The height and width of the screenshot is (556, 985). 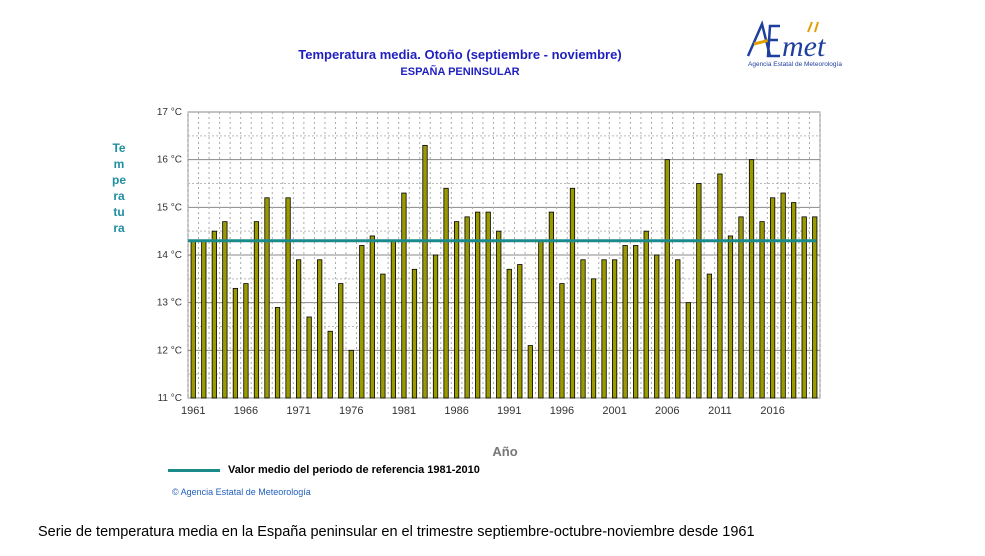 I want to click on y-tick-label: 12 °C, so click(x=169, y=350).